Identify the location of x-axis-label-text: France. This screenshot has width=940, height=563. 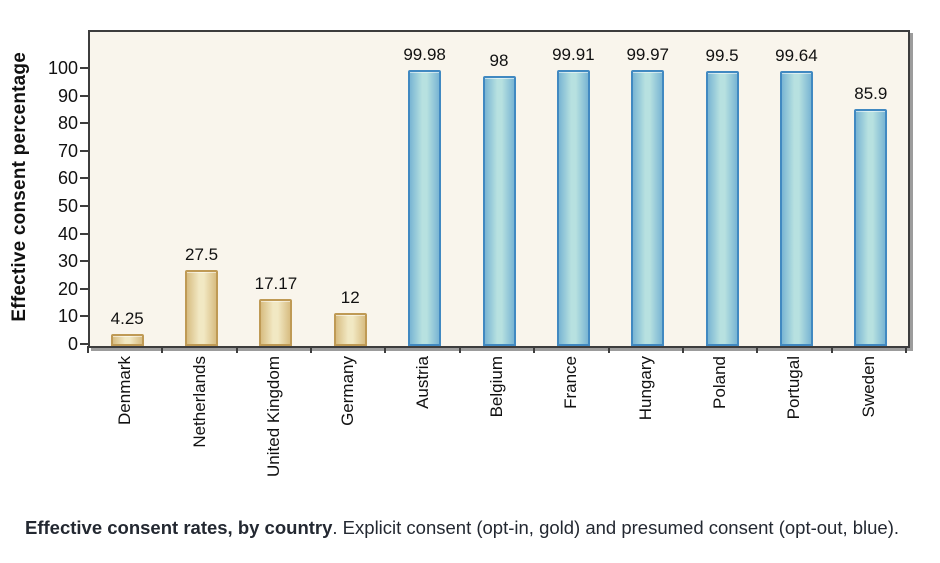
(571, 382).